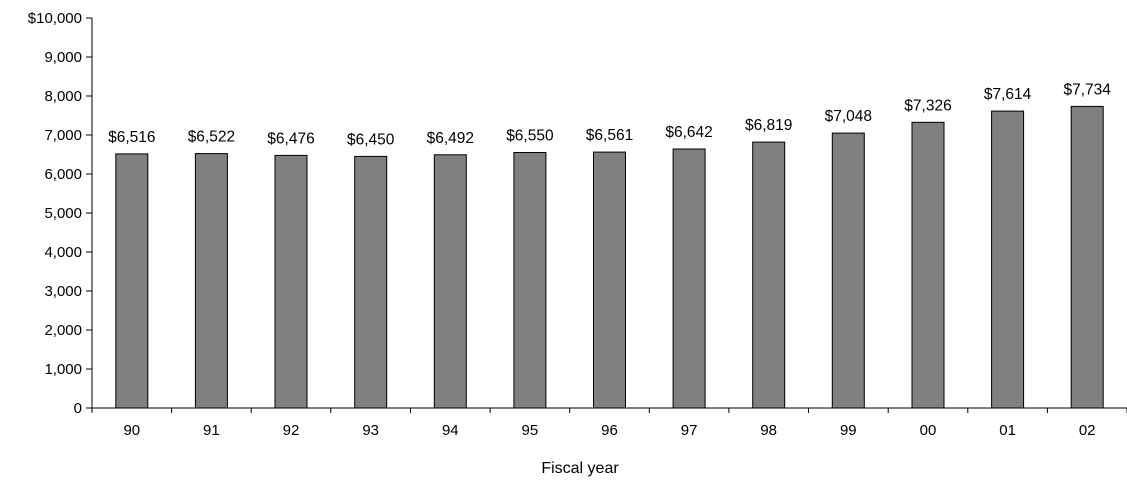 The height and width of the screenshot is (486, 1127). Describe the element at coordinates (63, 330) in the screenshot. I see `y-tick-label-2000: 2,000` at that location.